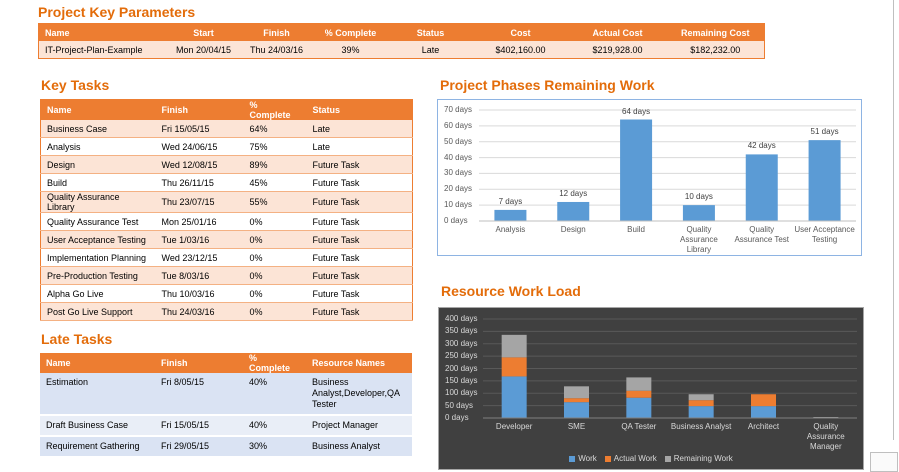  I want to click on row: Alpha Go Live Thu 10/03/16 0% Future Task, so click(226, 293).